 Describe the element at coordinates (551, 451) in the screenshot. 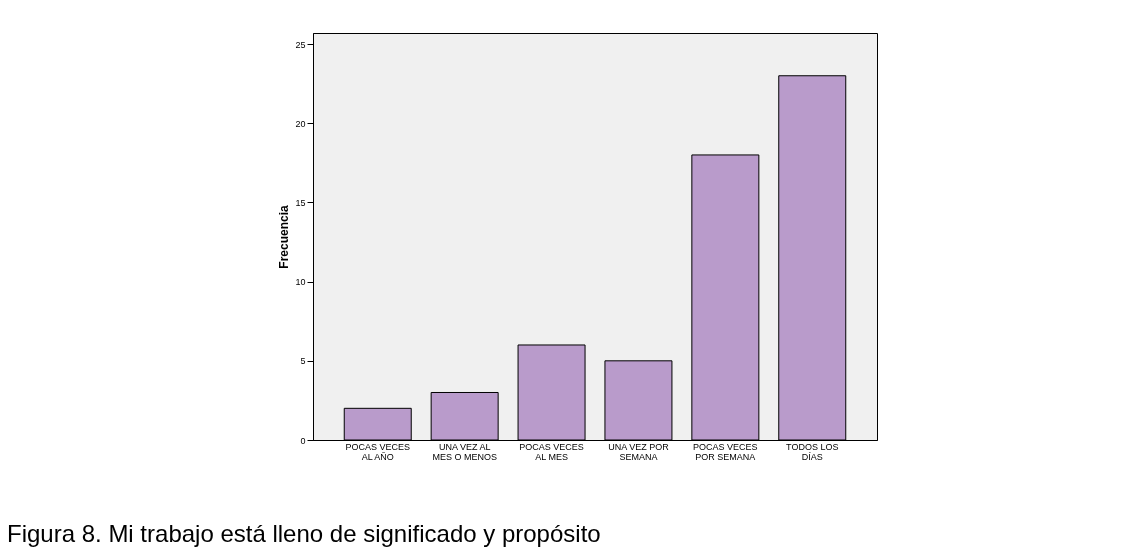

I see `x-tick-label: POCAS VECES AL MES` at that location.